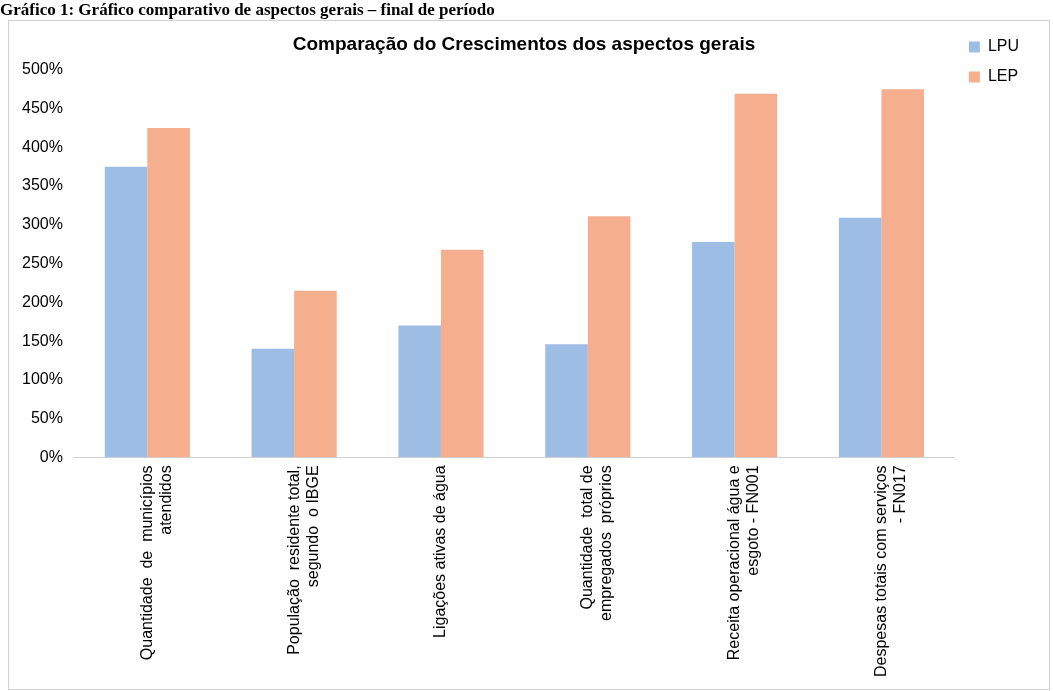 Image resolution: width=1053 pixels, height=691 pixels. I want to click on x-tick-label: Receita operacional água e esgoto - FN001, so click(743, 563).